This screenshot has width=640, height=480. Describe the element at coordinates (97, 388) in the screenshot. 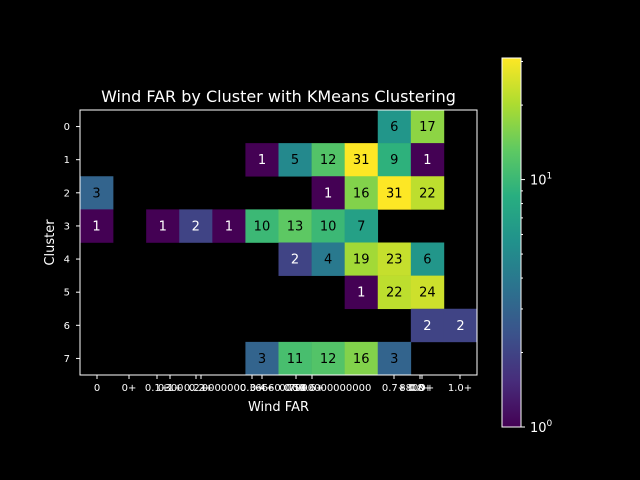

I see `x-tick-label: 0` at that location.